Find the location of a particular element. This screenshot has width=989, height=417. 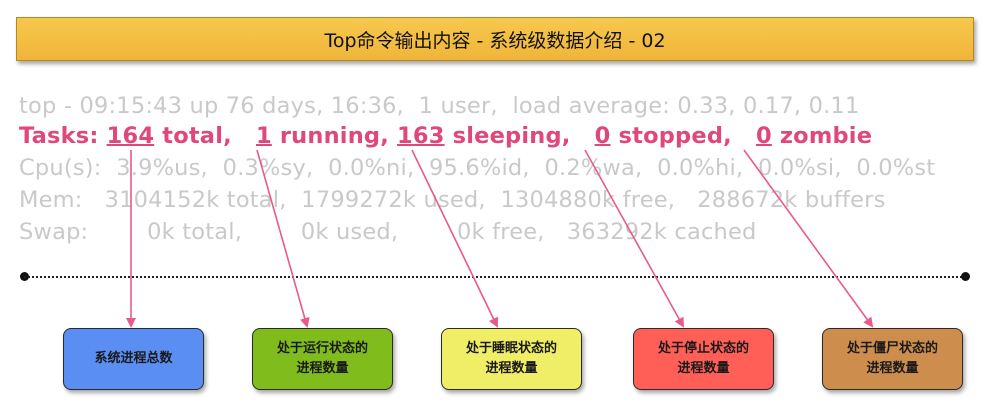

sleeping-label-line1: 处于睡眠状态的 is located at coordinates (511, 348).